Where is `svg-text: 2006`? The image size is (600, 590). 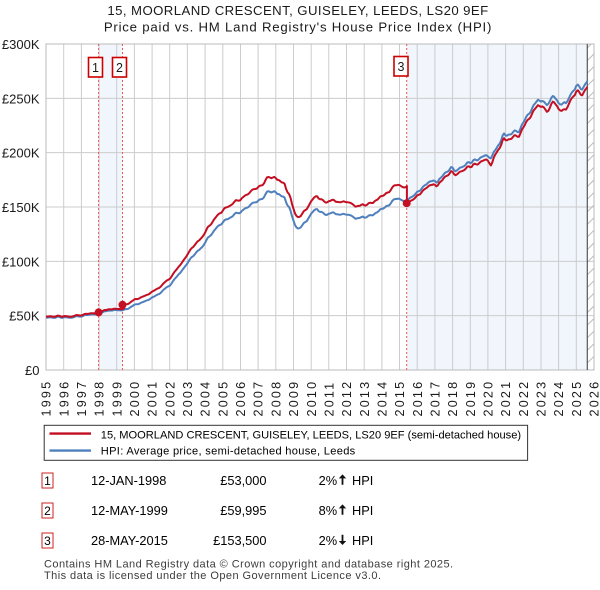
svg-text: 2006 is located at coordinates (241, 398).